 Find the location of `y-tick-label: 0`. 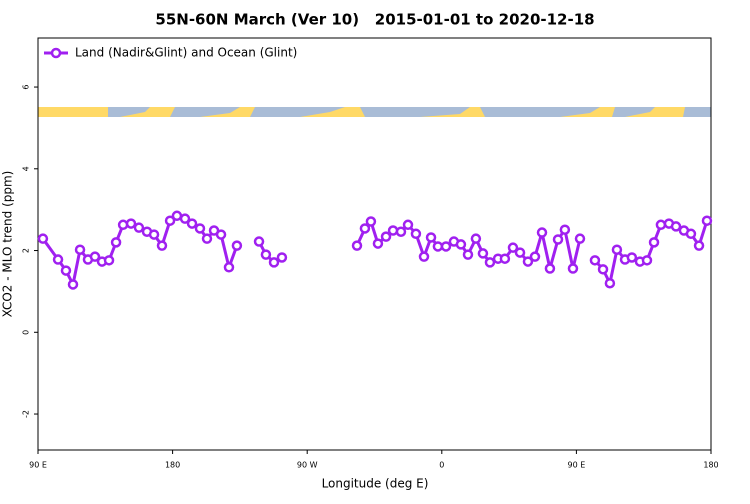

y-tick-label: 0 is located at coordinates (26, 332).